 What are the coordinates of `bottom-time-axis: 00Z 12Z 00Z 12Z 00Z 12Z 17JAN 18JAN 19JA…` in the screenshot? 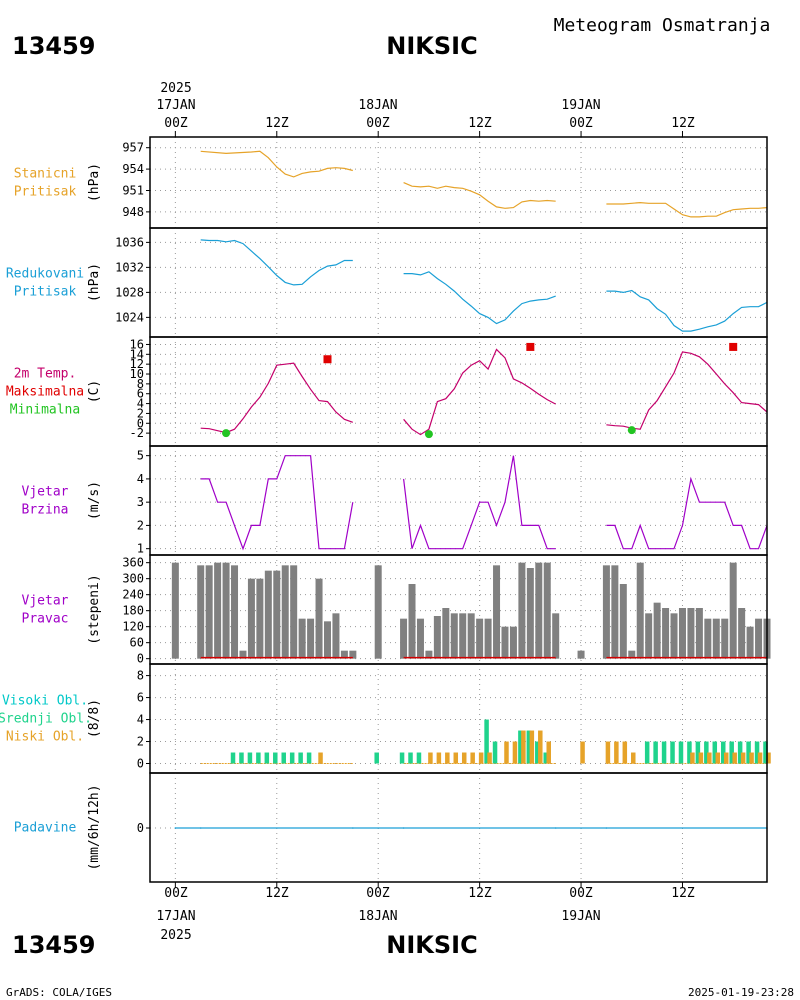 It's located at (425, 914).